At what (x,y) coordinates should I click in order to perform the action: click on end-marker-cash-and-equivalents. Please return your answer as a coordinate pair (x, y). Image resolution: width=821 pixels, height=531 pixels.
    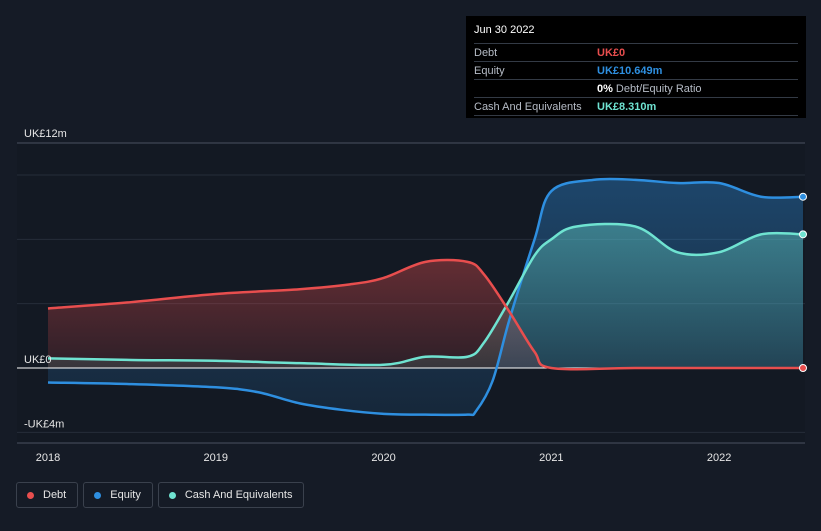
    Looking at the image, I should click on (803, 234).